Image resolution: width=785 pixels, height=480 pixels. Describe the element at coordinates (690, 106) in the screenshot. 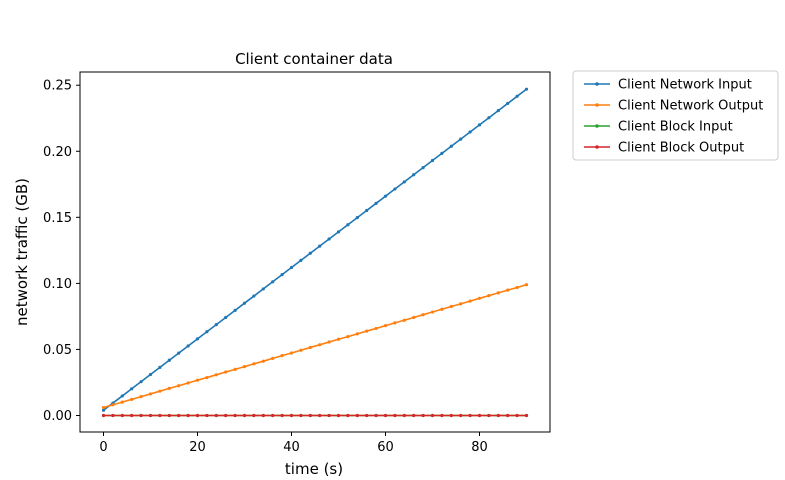

I see `legend-label: Client Network Output` at that location.